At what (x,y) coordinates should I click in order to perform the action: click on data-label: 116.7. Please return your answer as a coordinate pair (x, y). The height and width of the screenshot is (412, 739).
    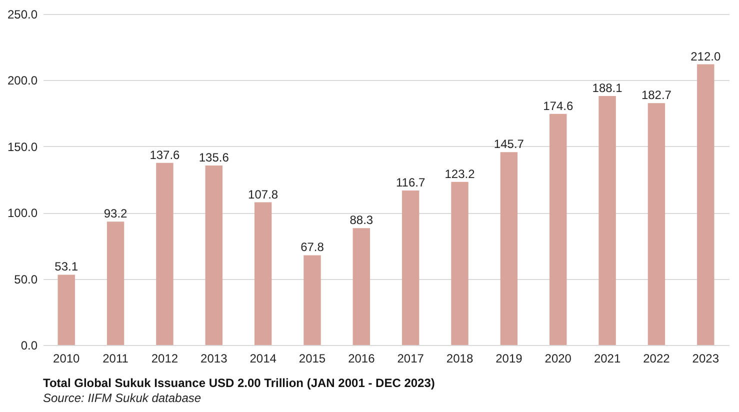
    Looking at the image, I should click on (411, 182).